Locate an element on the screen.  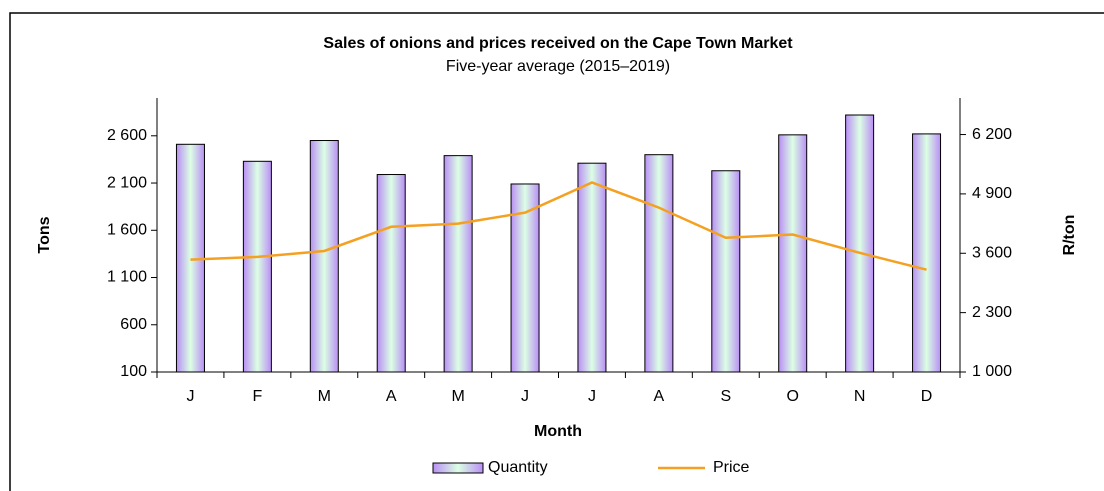
y-tick-label: 2 600 is located at coordinates (127, 135).